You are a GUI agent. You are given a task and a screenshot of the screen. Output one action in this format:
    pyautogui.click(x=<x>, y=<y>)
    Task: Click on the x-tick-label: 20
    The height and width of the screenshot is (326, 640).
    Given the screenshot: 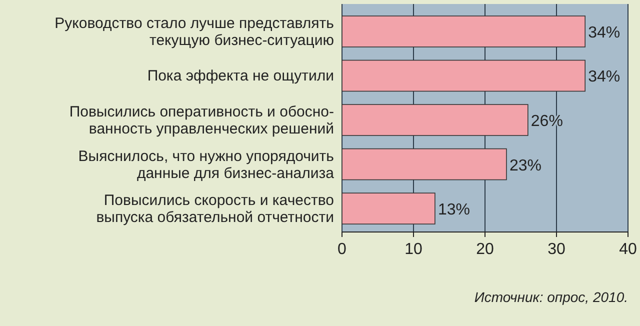 What is the action you would take?
    pyautogui.click(x=485, y=249)
    